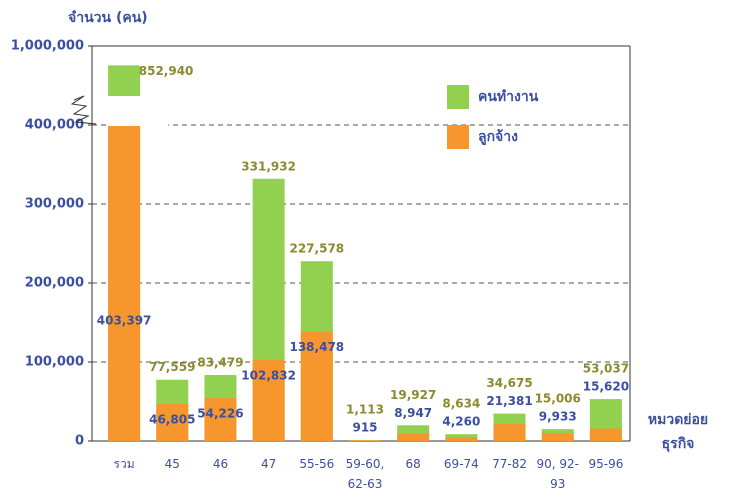 The height and width of the screenshot is (499, 730). Describe the element at coordinates (316, 249) in the screenshot. I see `value-label: 227,578` at that location.